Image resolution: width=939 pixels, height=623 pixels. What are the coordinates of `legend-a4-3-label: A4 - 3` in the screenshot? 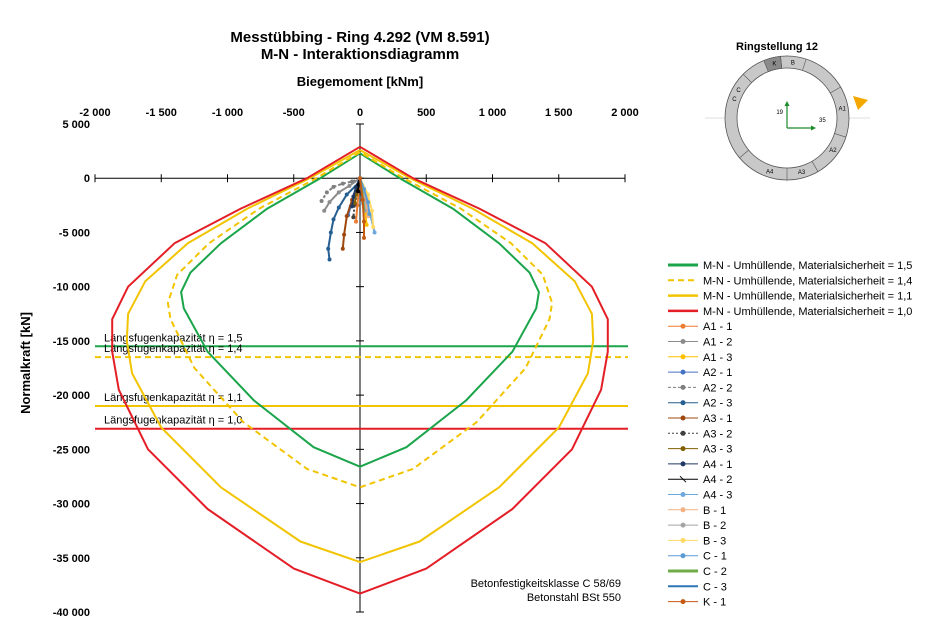 It's located at (717, 496).